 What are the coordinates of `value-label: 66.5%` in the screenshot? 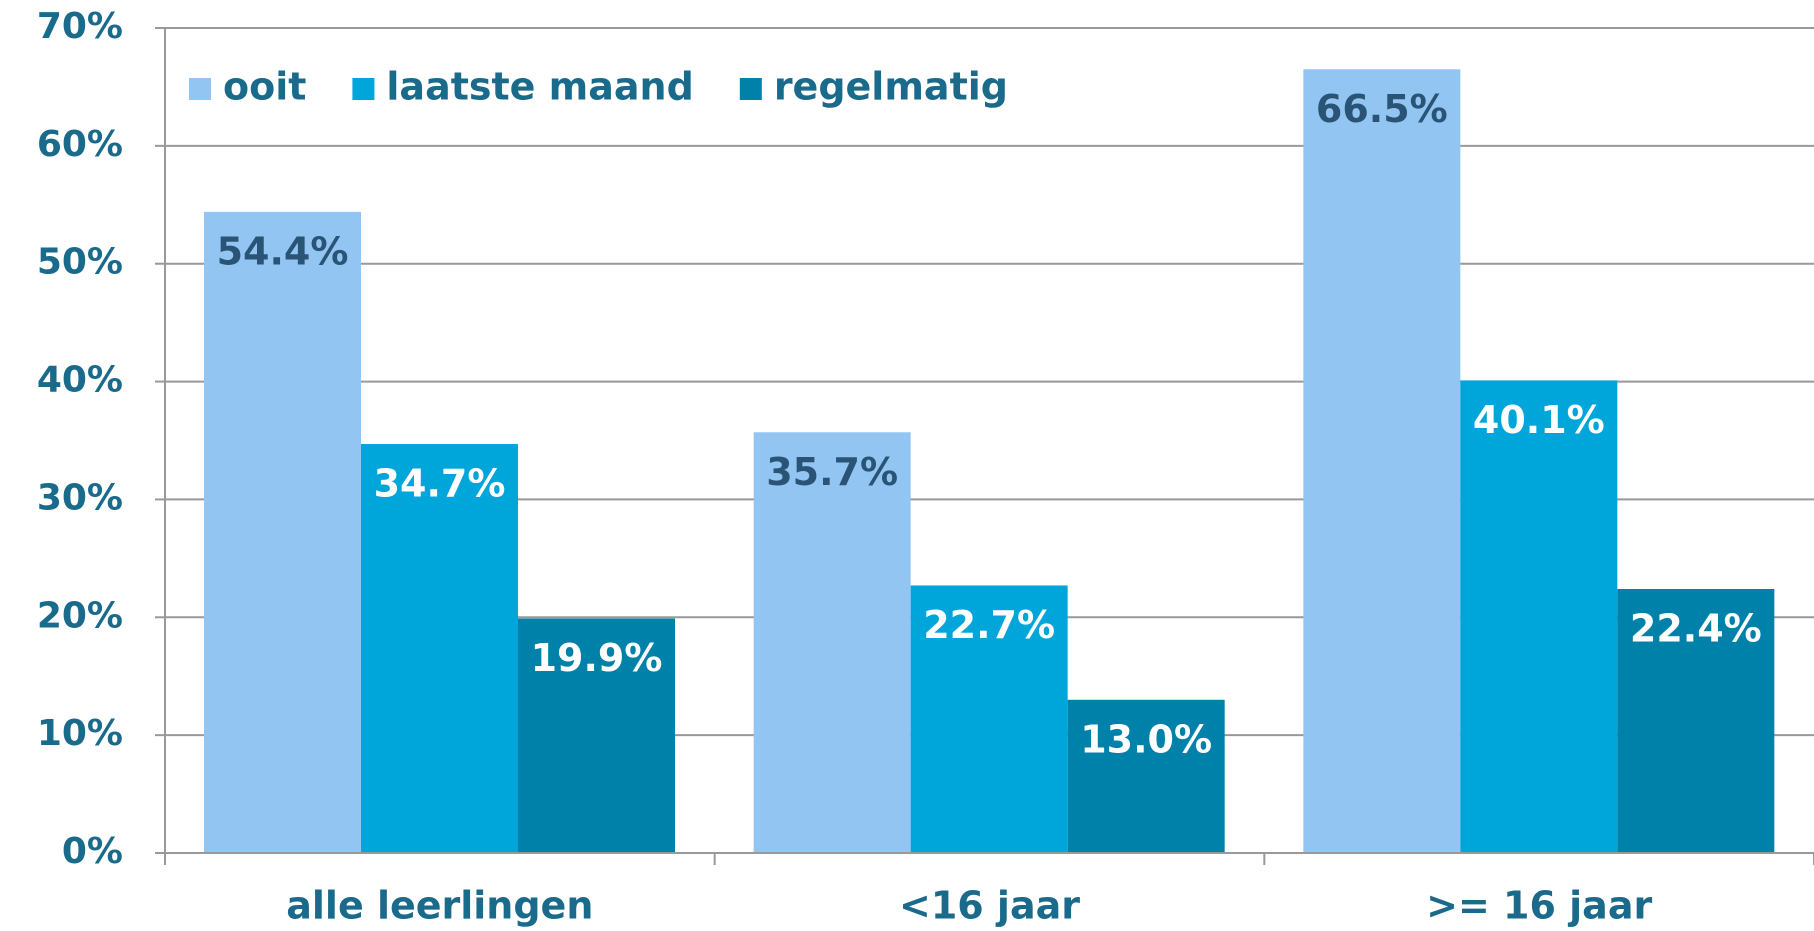 It's located at (1382, 109).